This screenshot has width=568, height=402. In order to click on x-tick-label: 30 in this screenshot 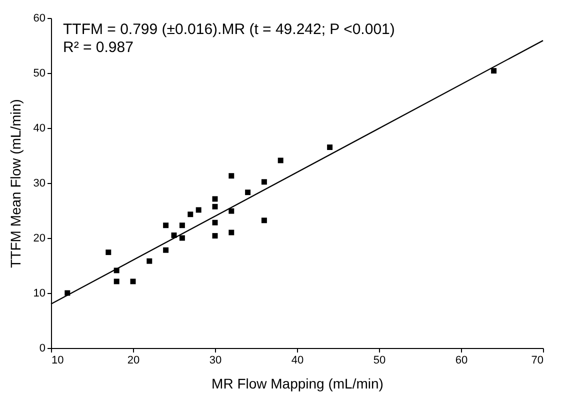, I will do `click(215, 360)`.